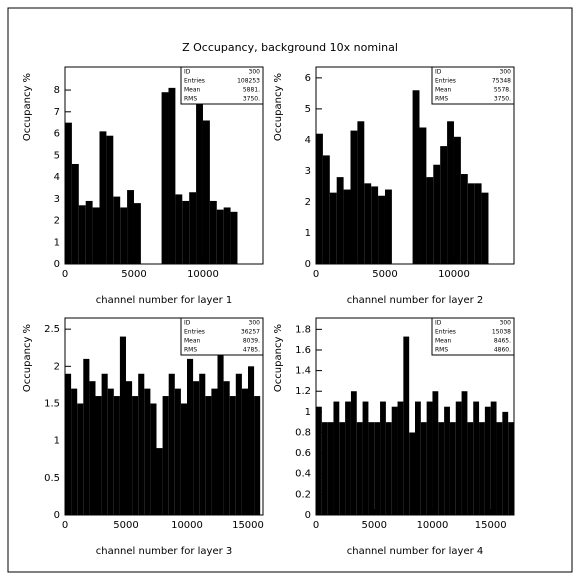  Describe the element at coordinates (52, 403) in the screenshot. I see `y-tick-label: 1.5` at that location.